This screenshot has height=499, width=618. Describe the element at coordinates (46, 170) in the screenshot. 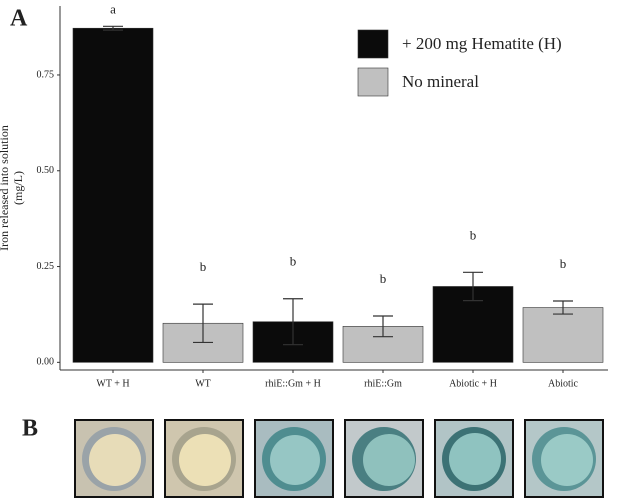

I see `y-tick-label: 0.50` at that location.